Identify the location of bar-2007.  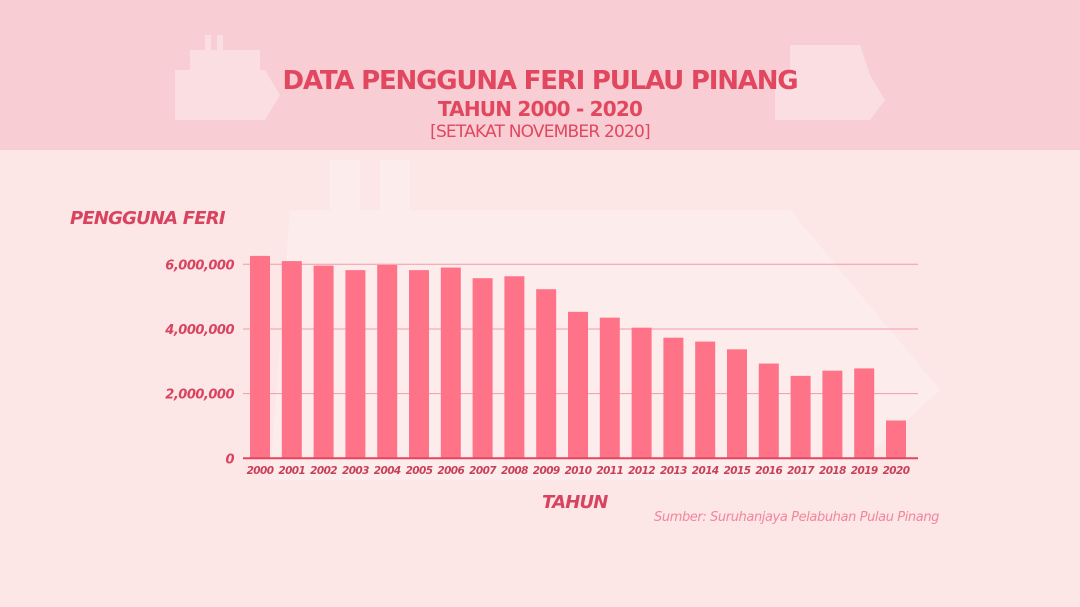
(482, 368).